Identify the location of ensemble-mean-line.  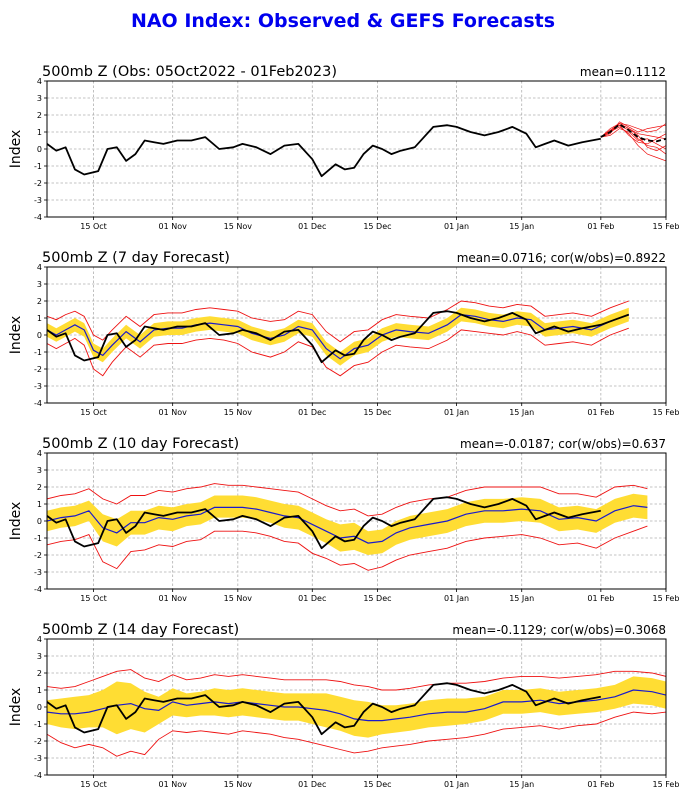
(338, 336).